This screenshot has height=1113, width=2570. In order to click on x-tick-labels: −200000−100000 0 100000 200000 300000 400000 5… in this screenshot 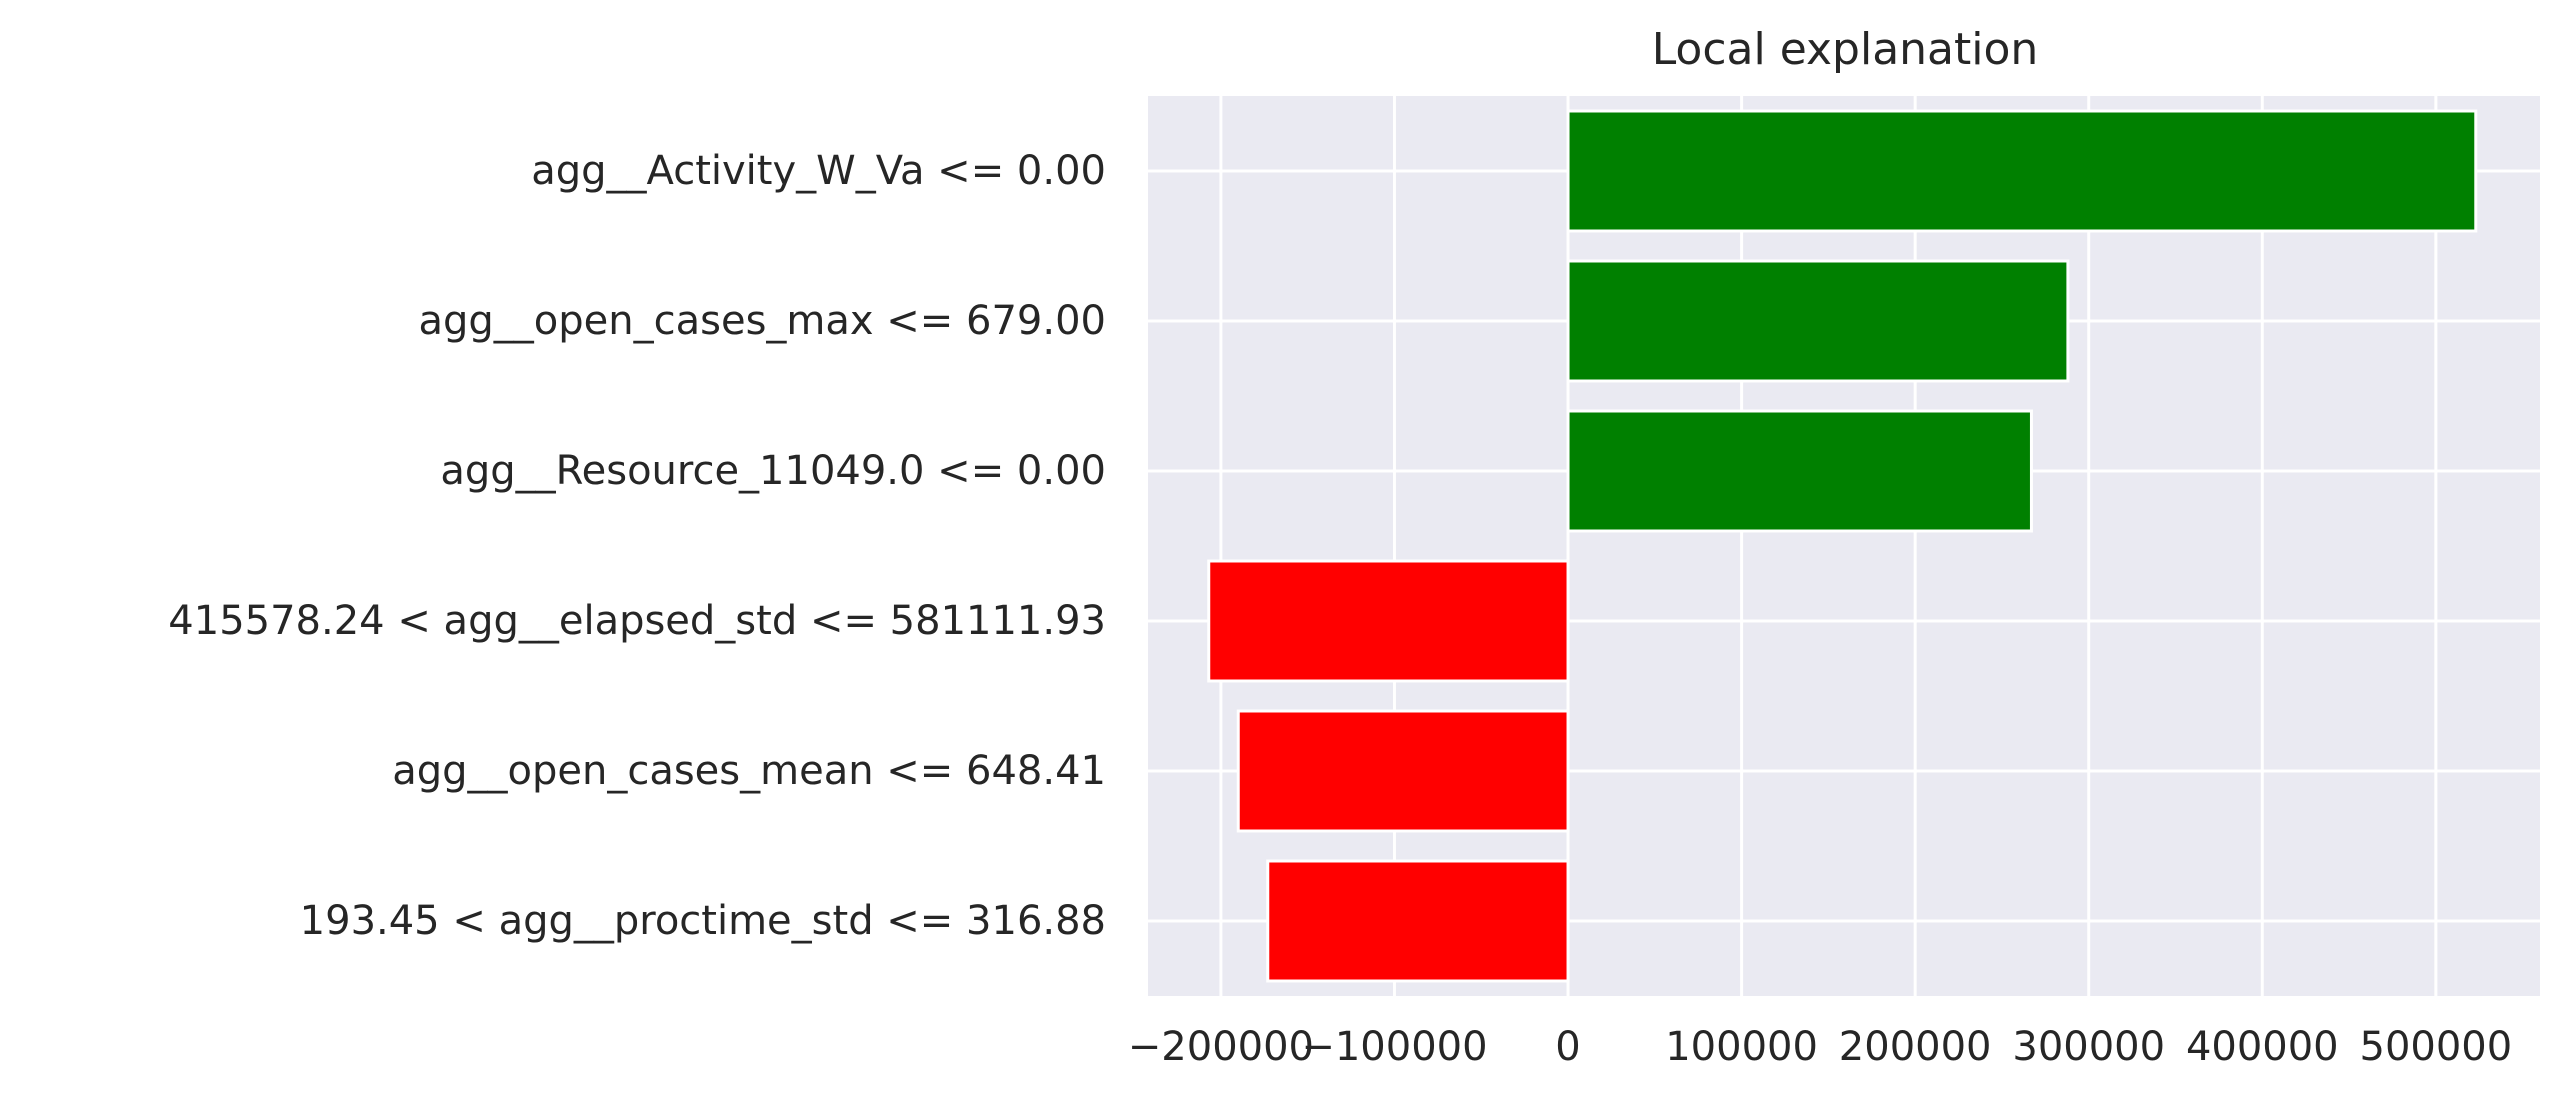, I will do `click(1820, 1047)`.